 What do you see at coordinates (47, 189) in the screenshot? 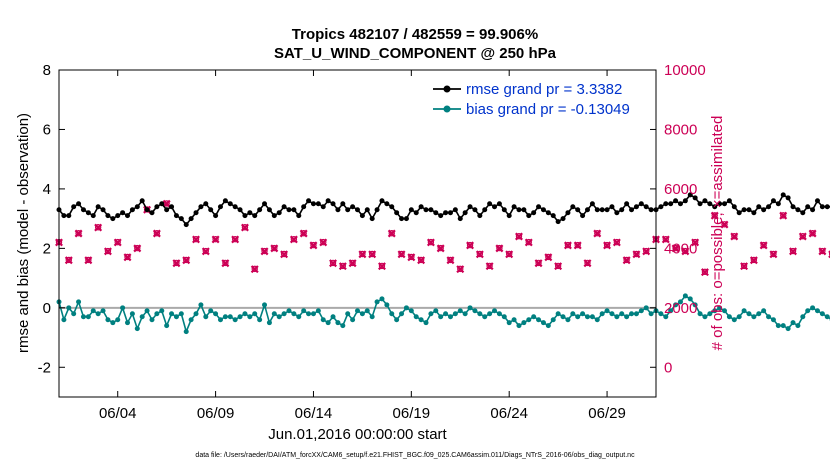
I see `y-tick-label: 4` at bounding box center [47, 189].